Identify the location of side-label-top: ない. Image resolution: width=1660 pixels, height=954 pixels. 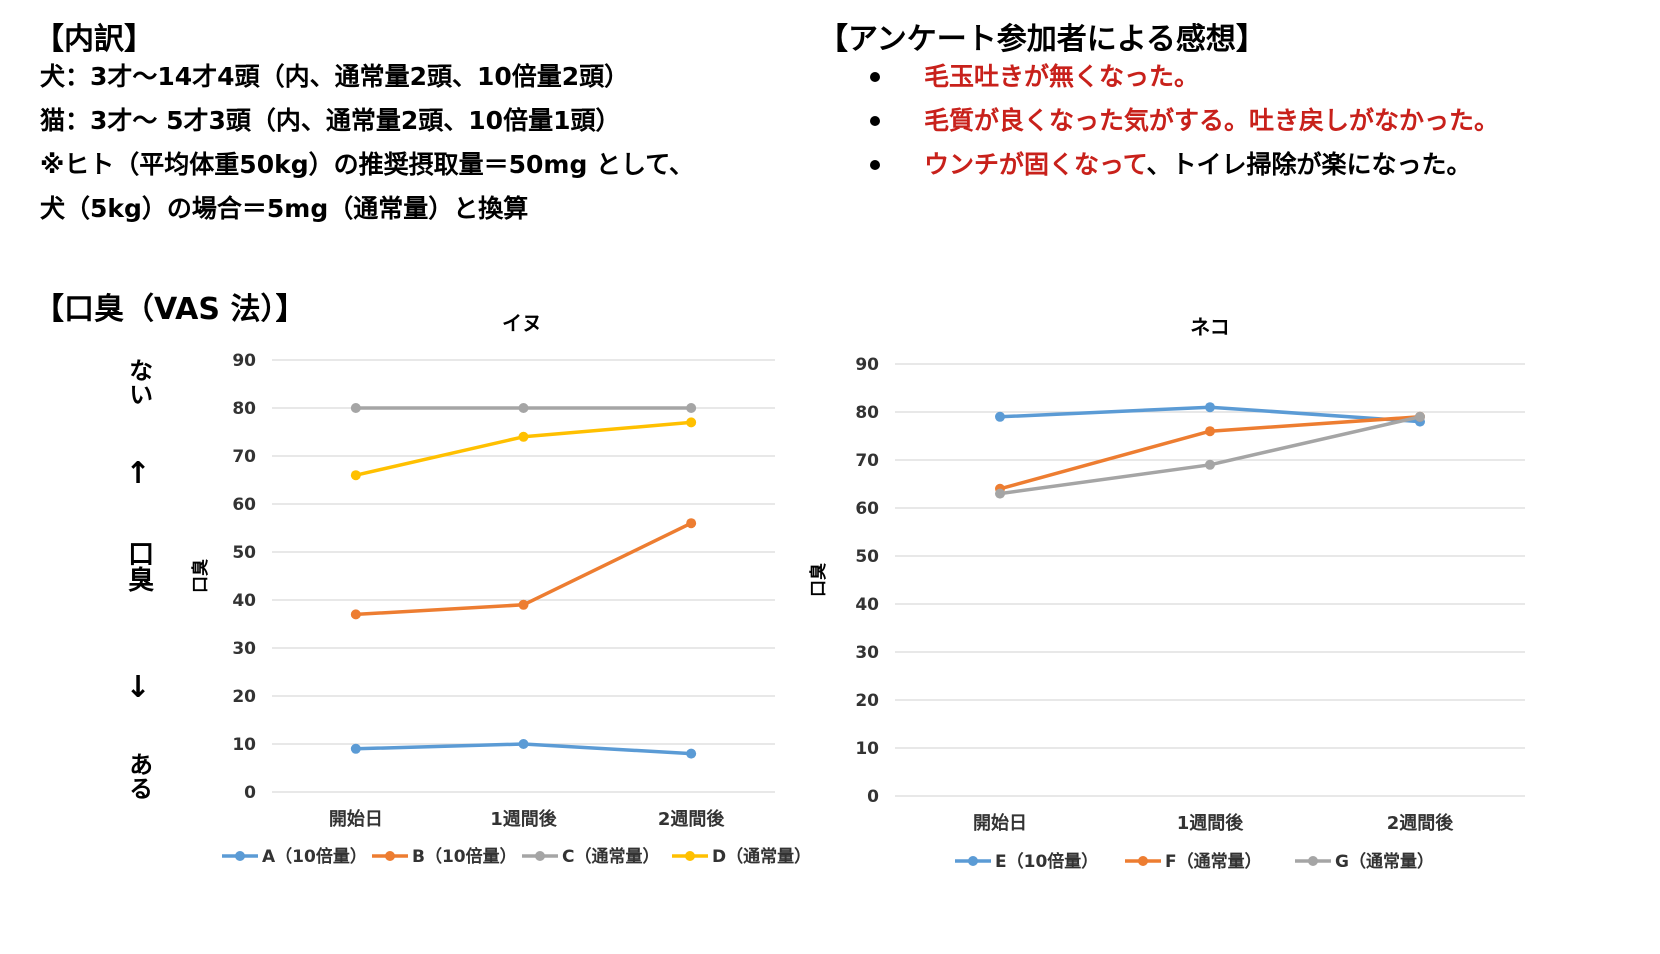
(138, 382).